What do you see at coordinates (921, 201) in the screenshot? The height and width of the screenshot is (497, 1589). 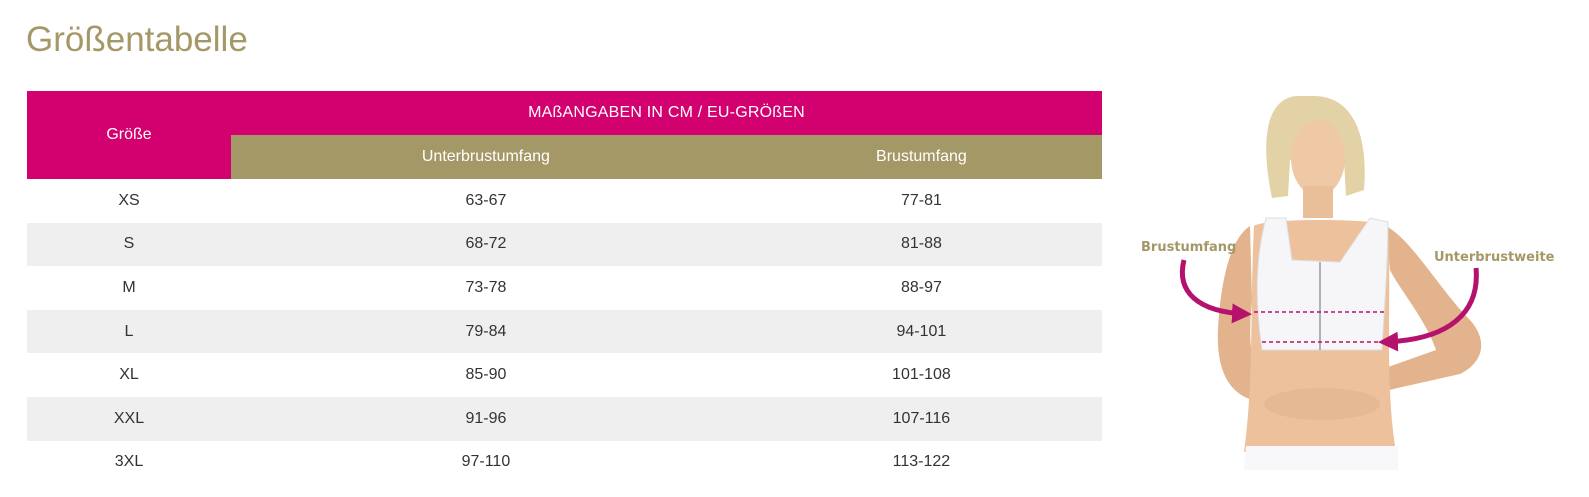 I see `cell-bust: 77-81` at bounding box center [921, 201].